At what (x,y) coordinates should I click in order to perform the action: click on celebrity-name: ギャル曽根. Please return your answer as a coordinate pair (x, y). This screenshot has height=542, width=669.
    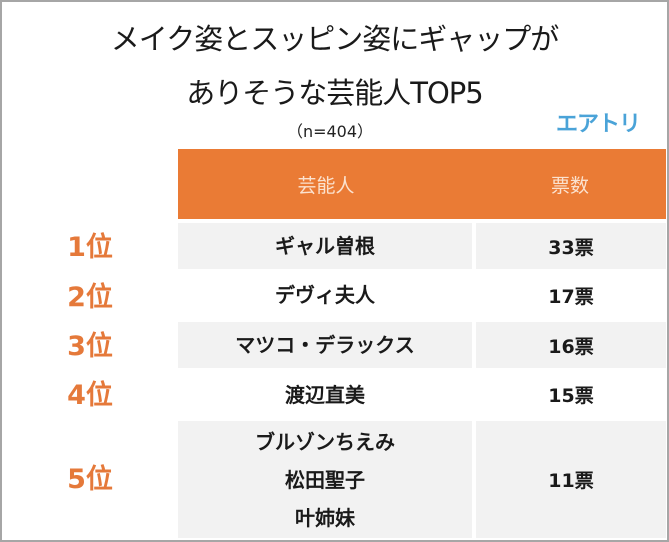
    Looking at the image, I should click on (325, 246).